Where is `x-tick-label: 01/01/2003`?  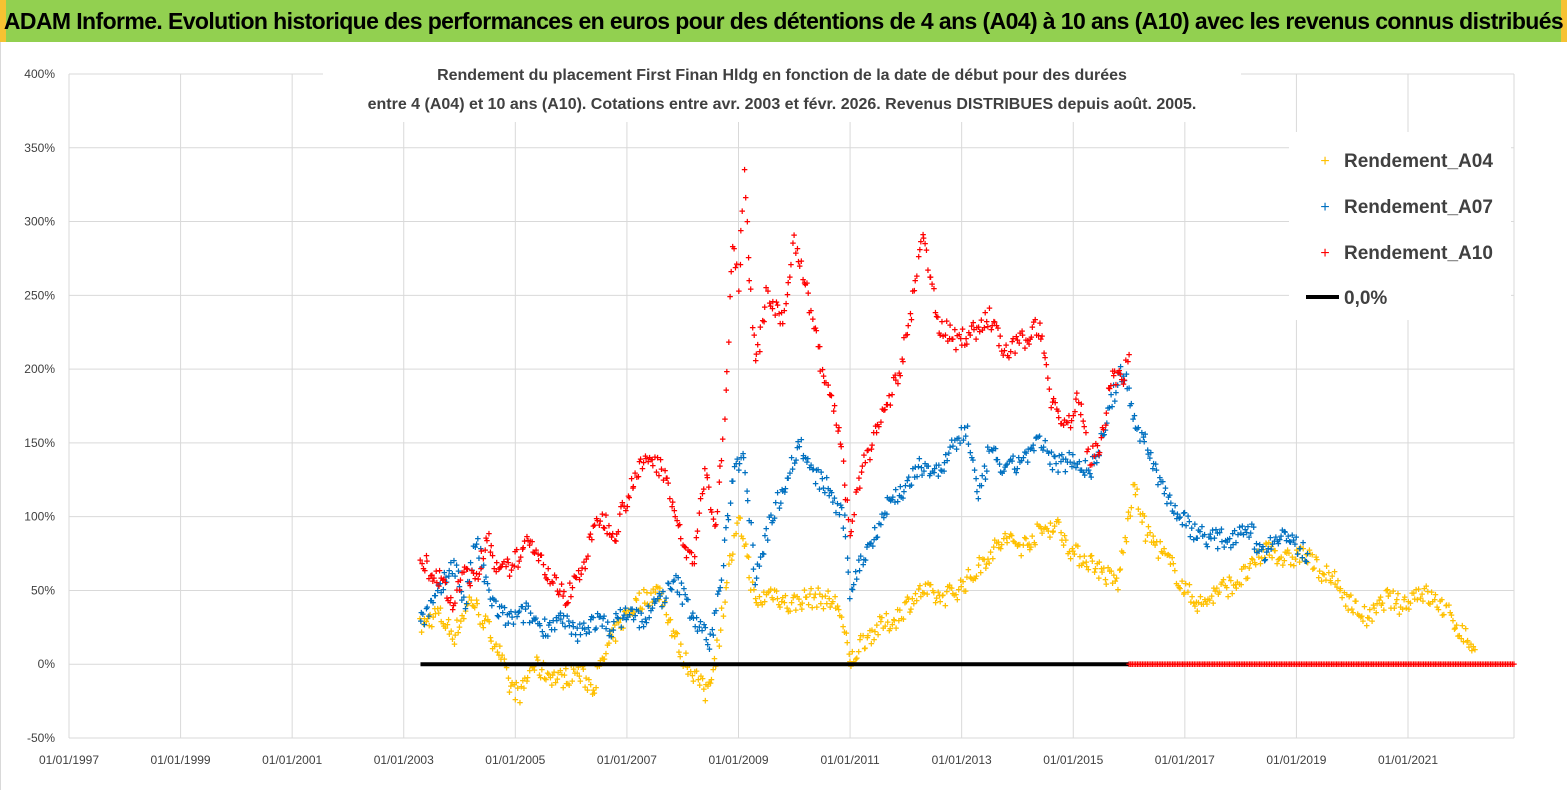 x-tick-label: 01/01/2003 is located at coordinates (404, 760).